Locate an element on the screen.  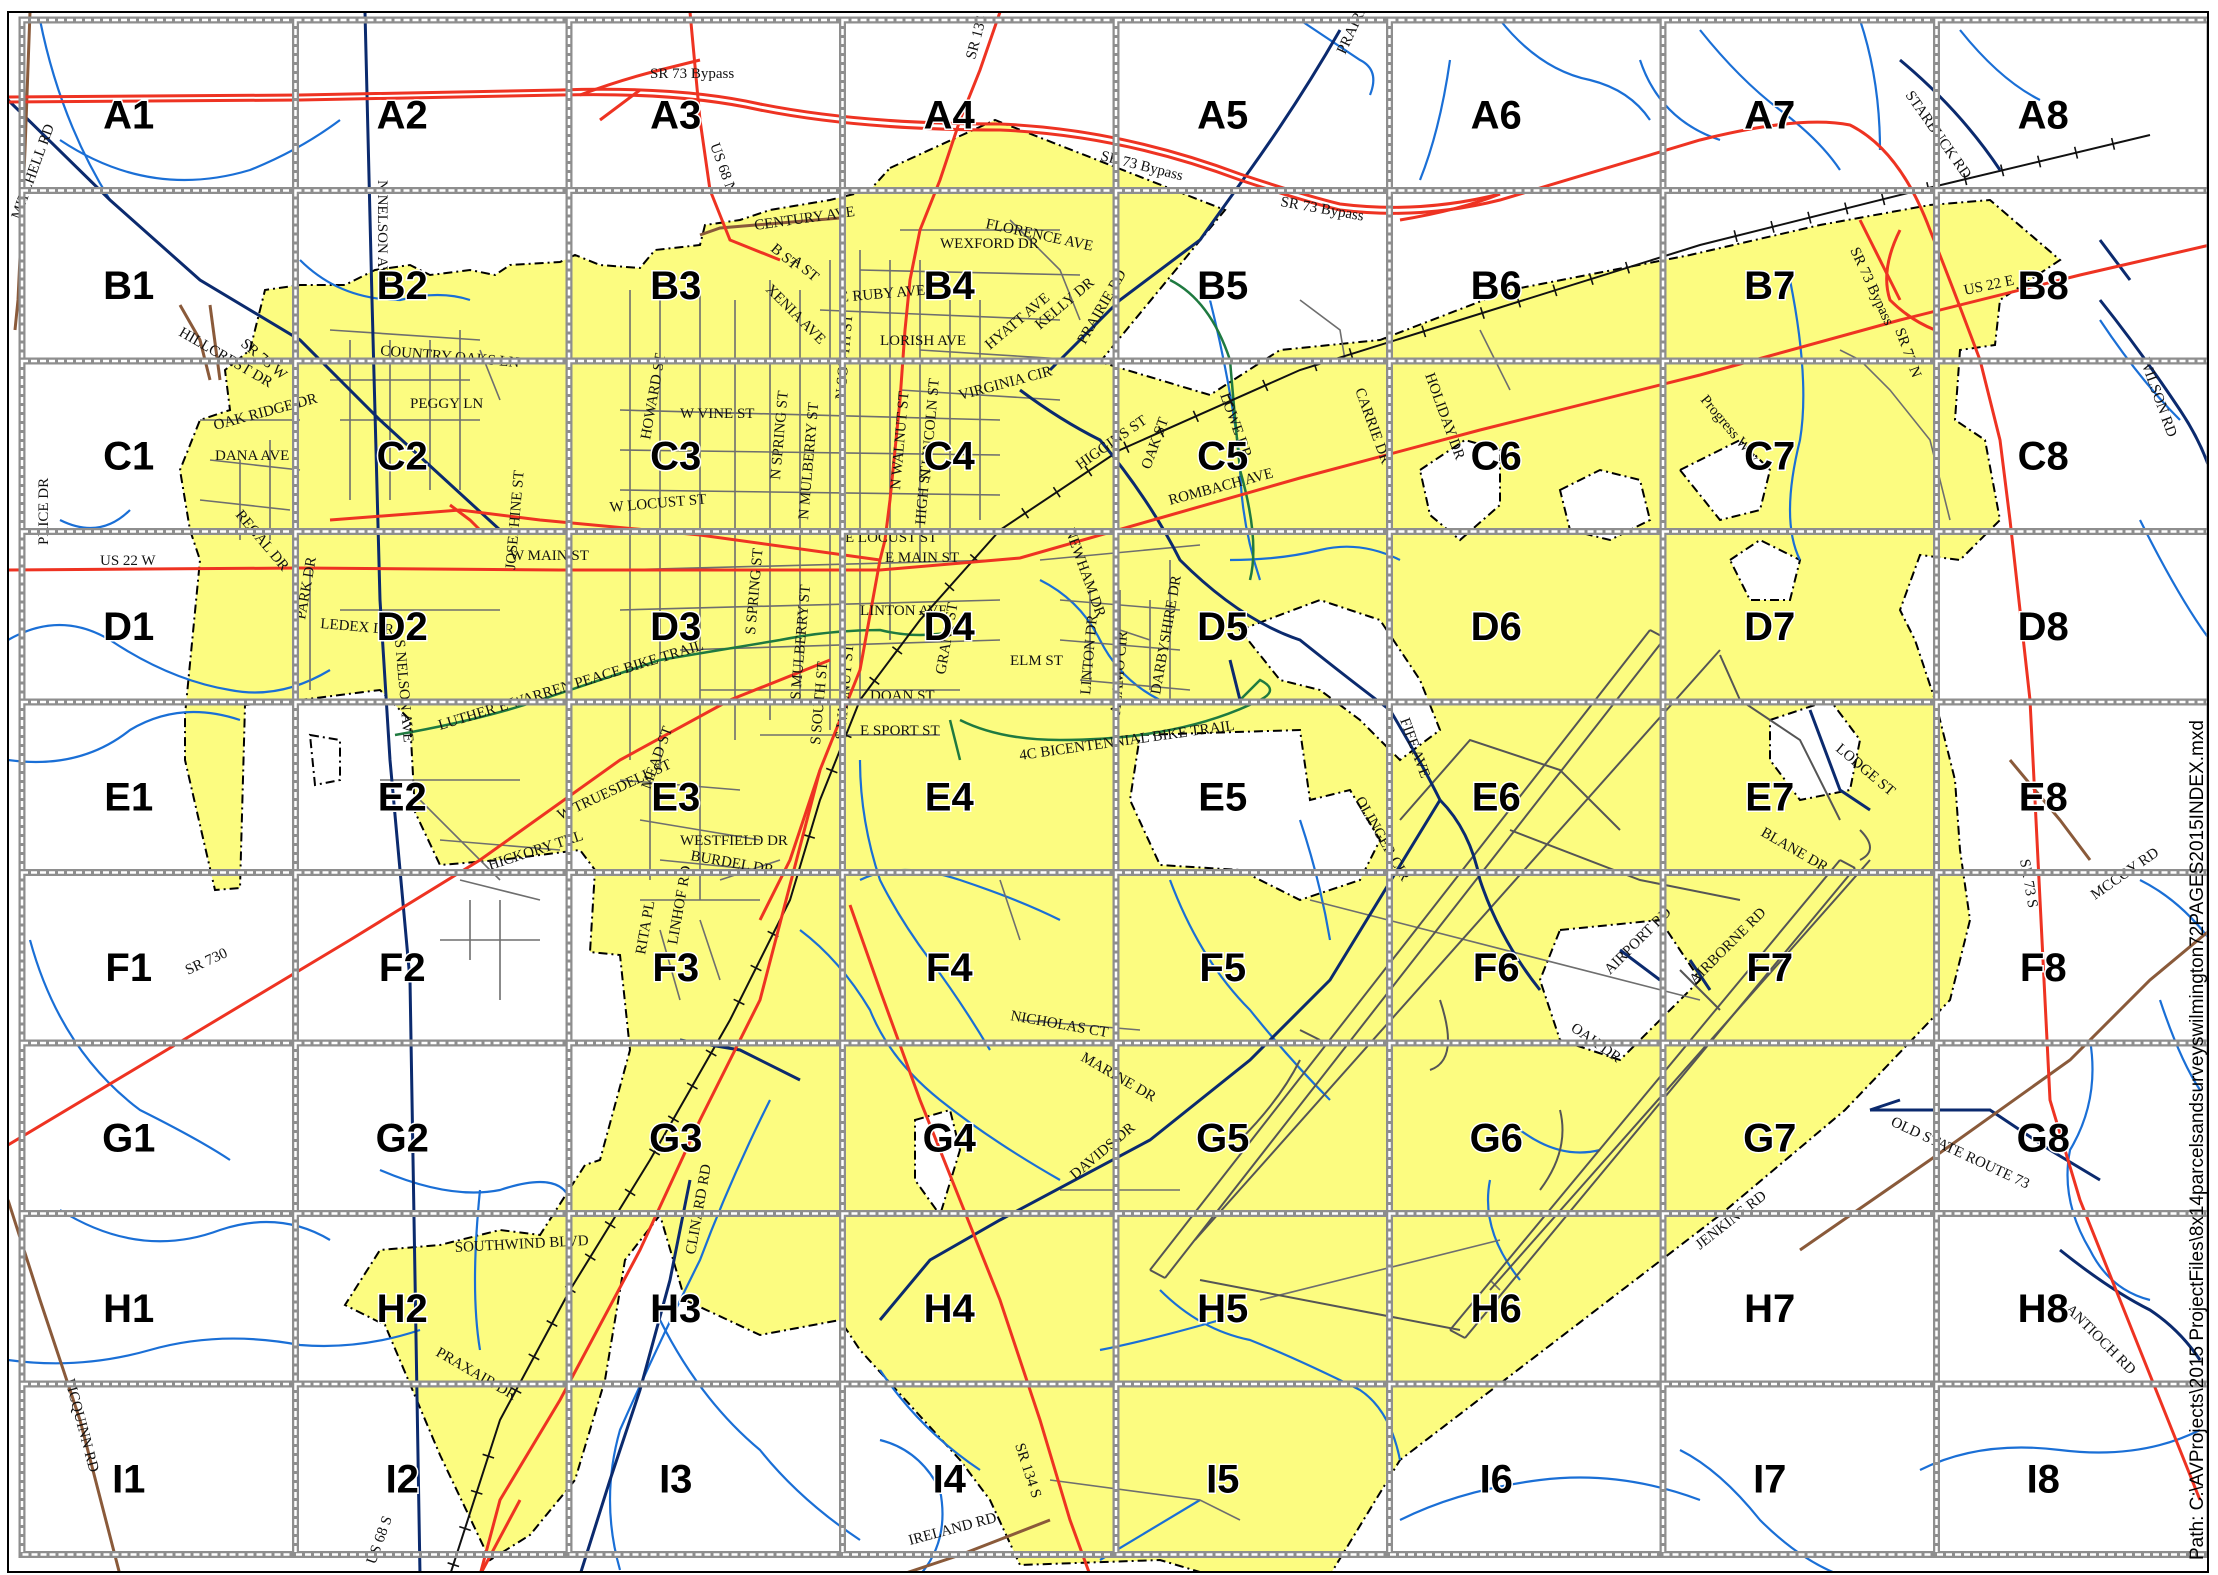
grid-page-label-C2: C2 is located at coordinates (402, 456).